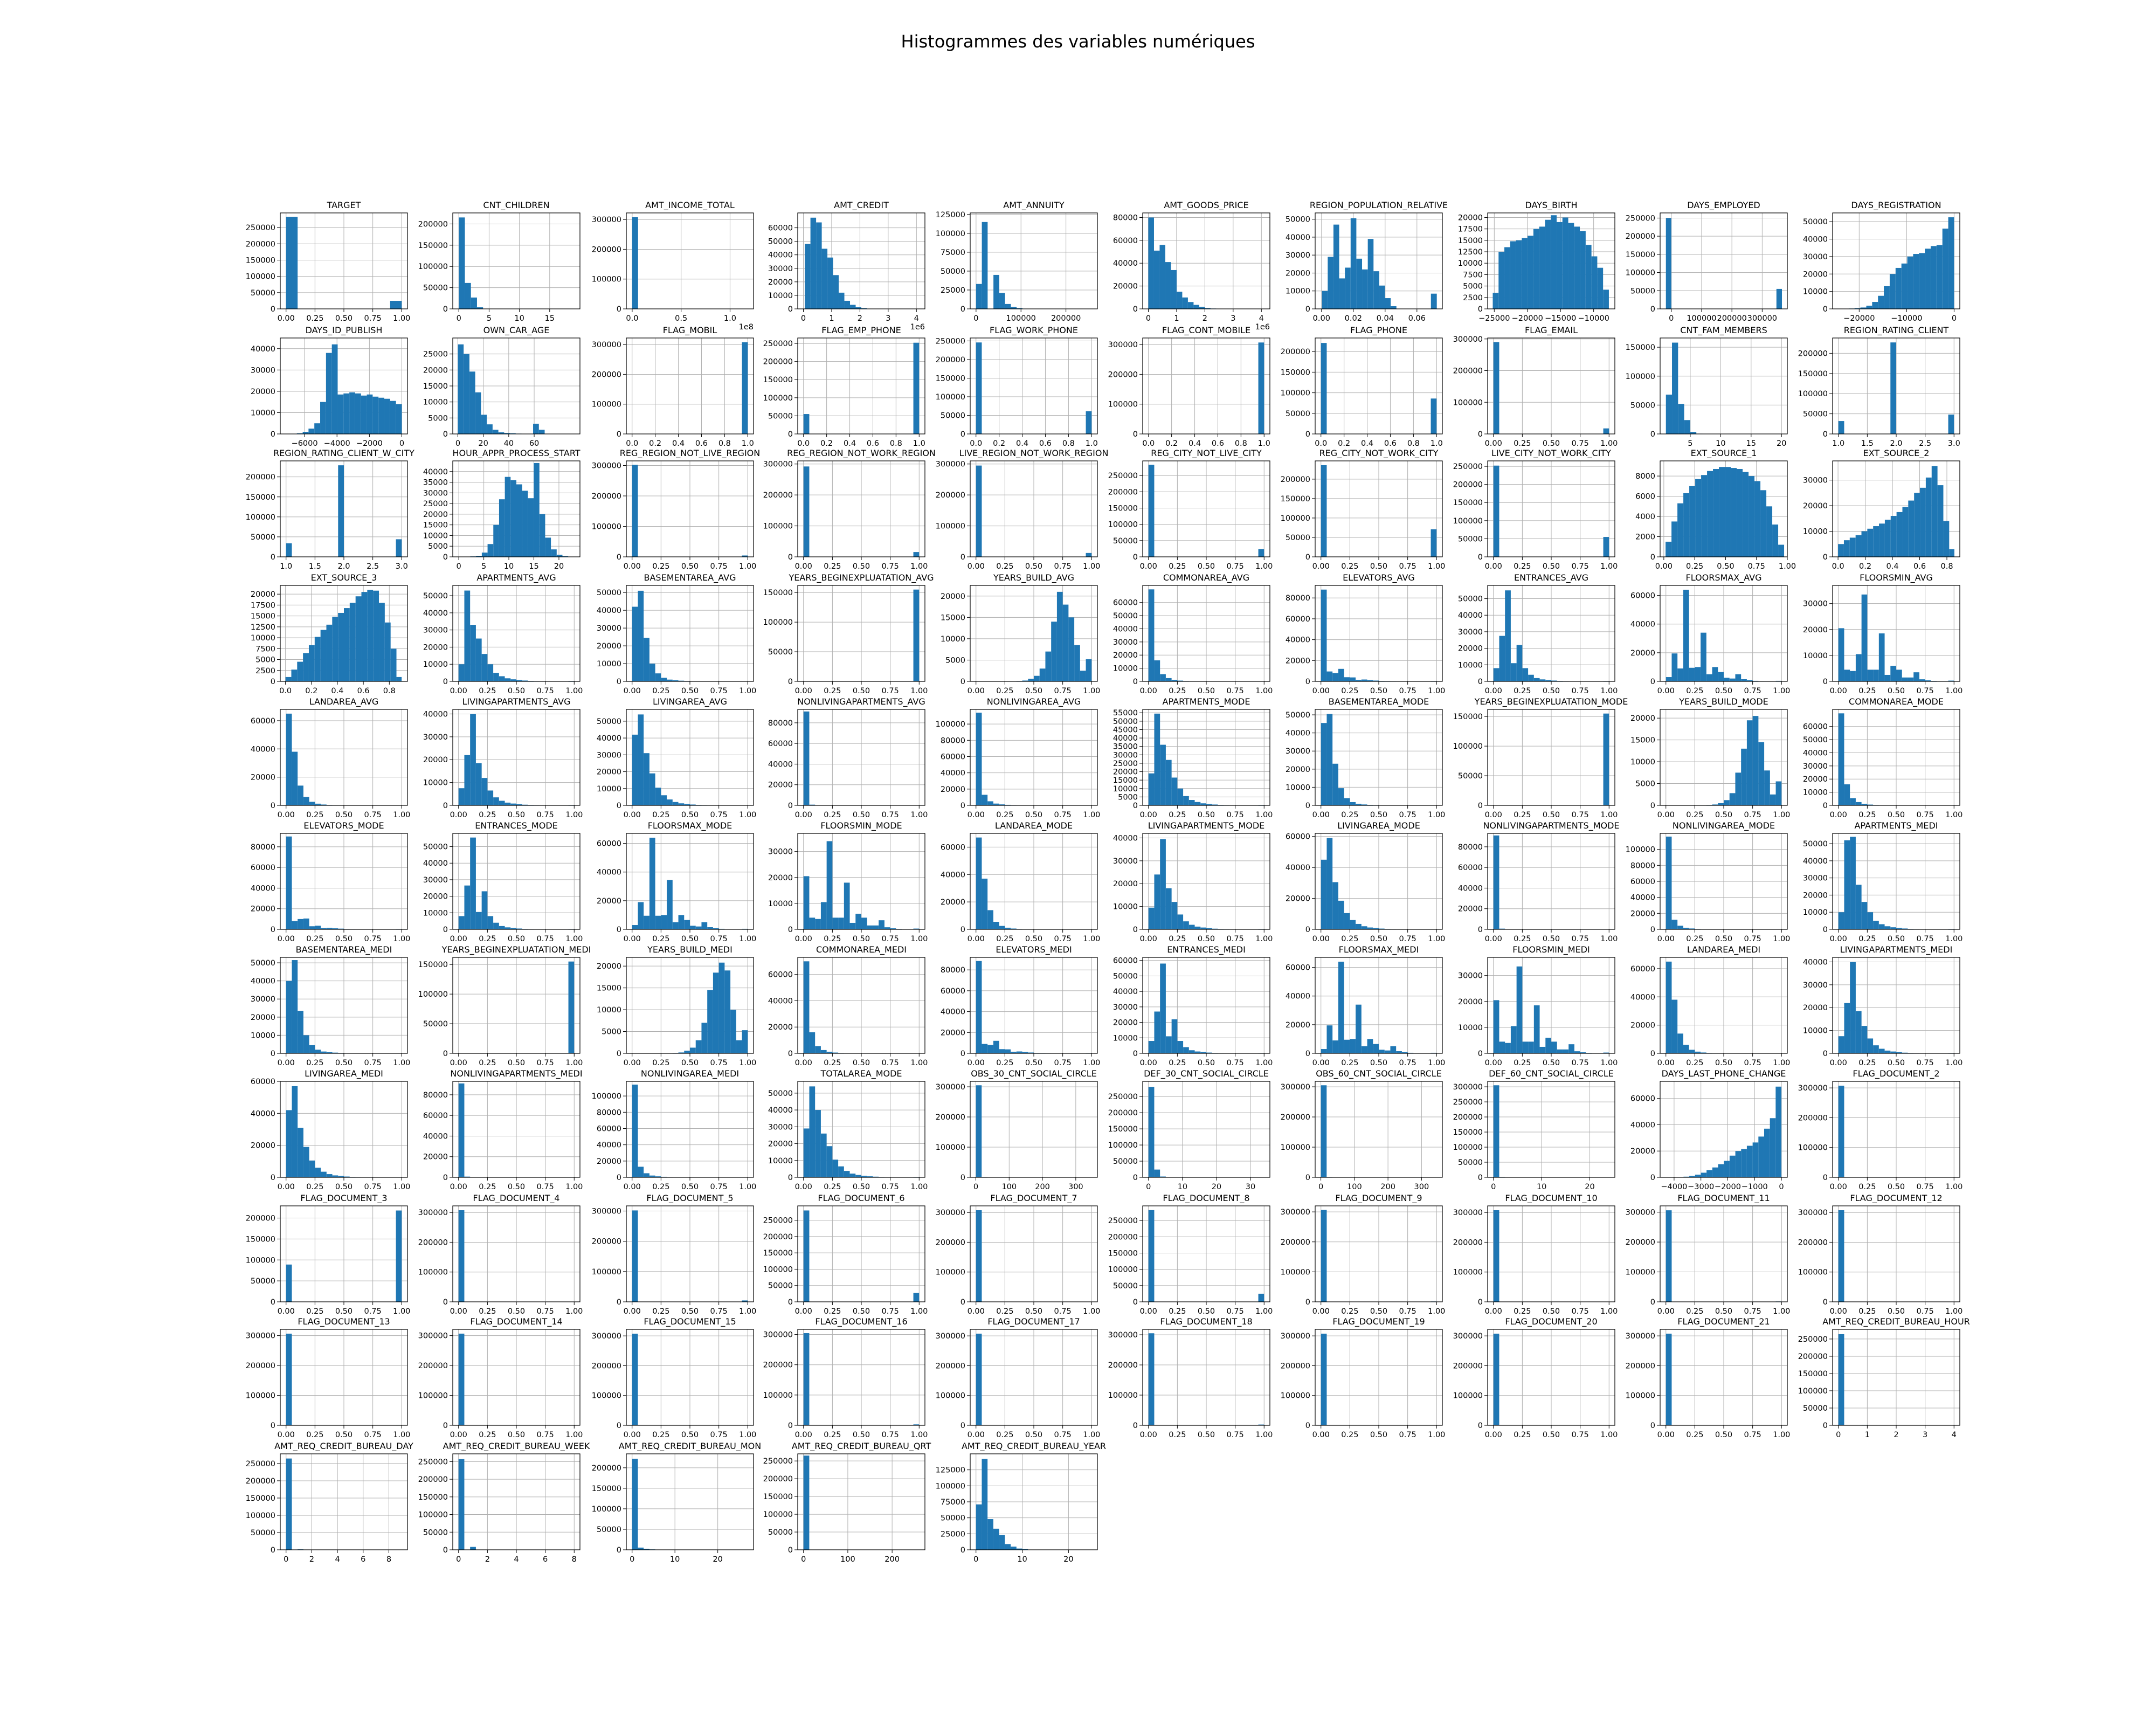 The height and width of the screenshot is (1725, 2156). I want to click on panel-title: AMT_REQ_CREDIT_BUREAU_DAY, so click(343, 1446).